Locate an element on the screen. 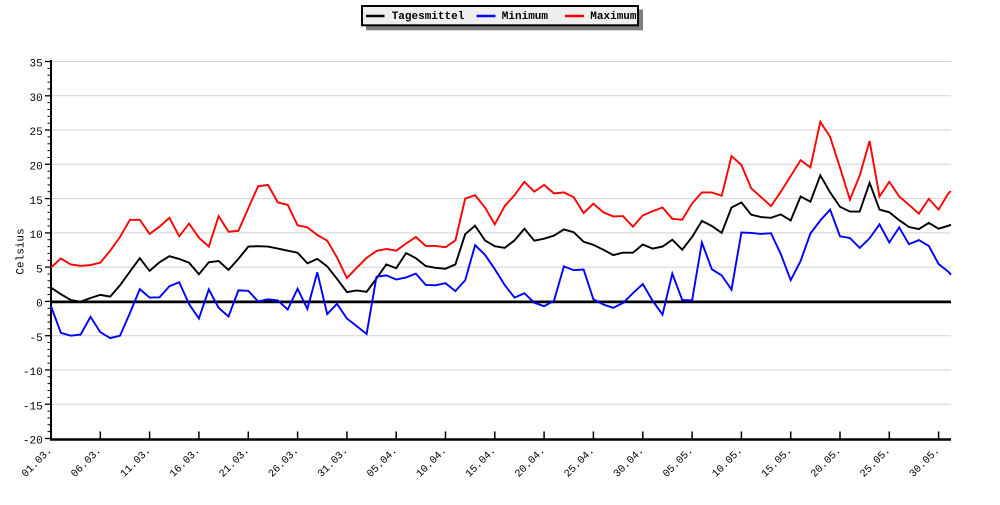 This screenshot has height=505, width=1000. svg-text: 5 is located at coordinates (39, 270).